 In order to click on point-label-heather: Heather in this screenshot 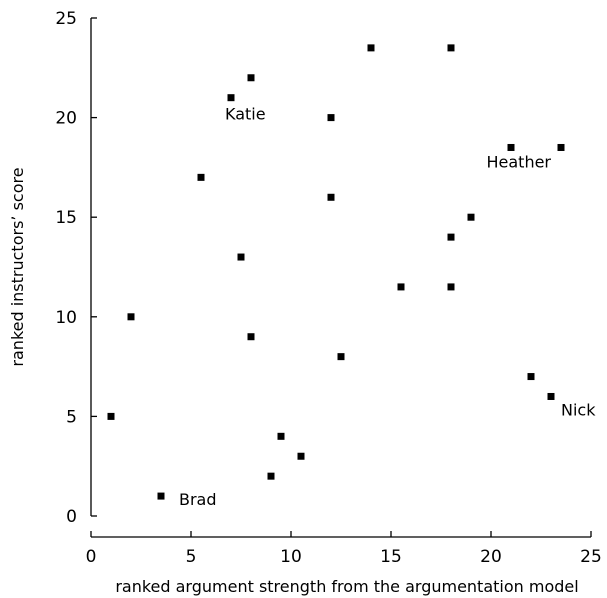, I will do `click(518, 161)`.